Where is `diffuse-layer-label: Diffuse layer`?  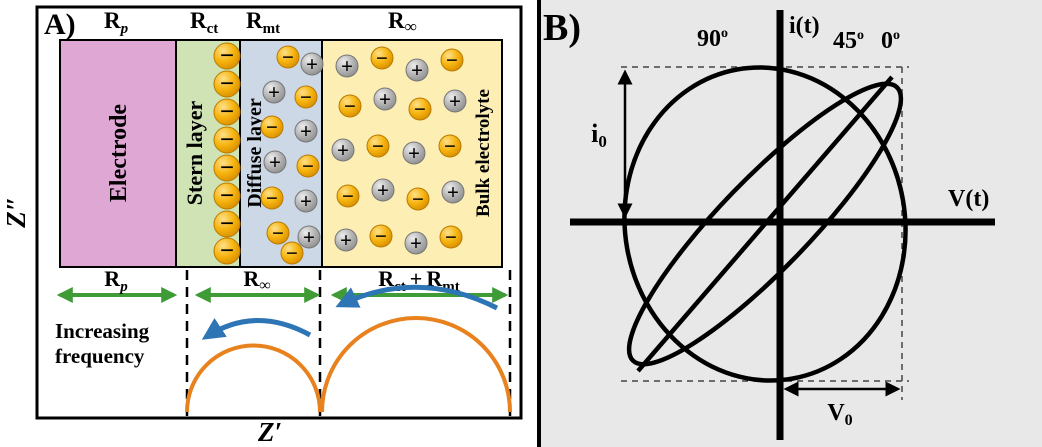 diffuse-layer-label: Diffuse layer is located at coordinates (255, 153).